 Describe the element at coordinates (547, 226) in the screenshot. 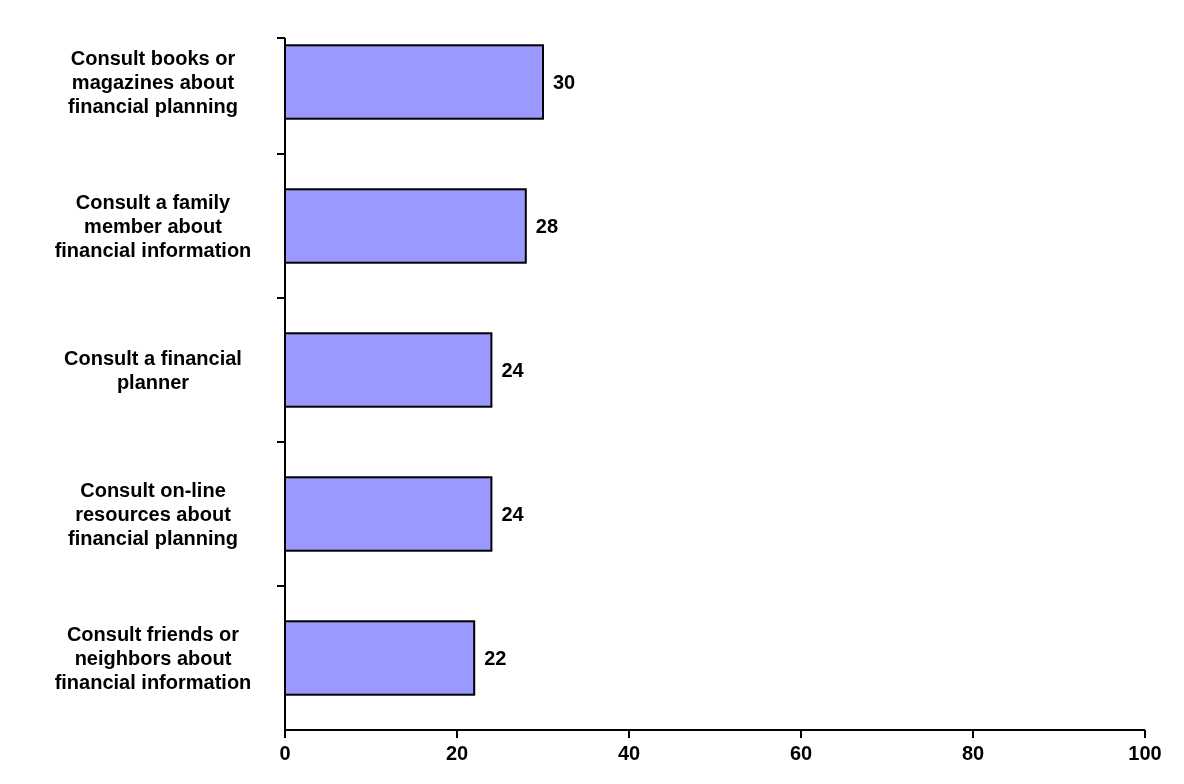

I see `data-label: 28` at that location.